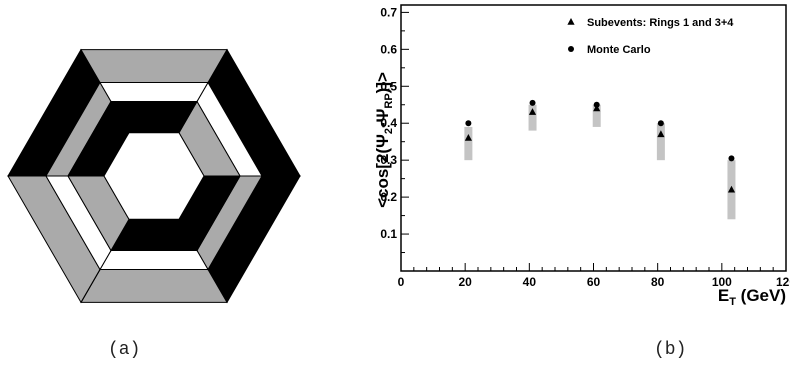 The height and width of the screenshot is (371, 790). Describe the element at coordinates (401, 282) in the screenshot. I see `x-tick-label: 0` at that location.